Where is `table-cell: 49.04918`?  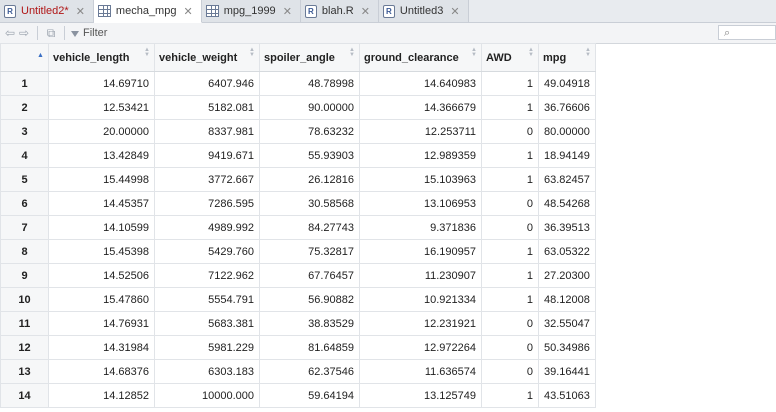 table-cell: 49.04918 is located at coordinates (567, 83).